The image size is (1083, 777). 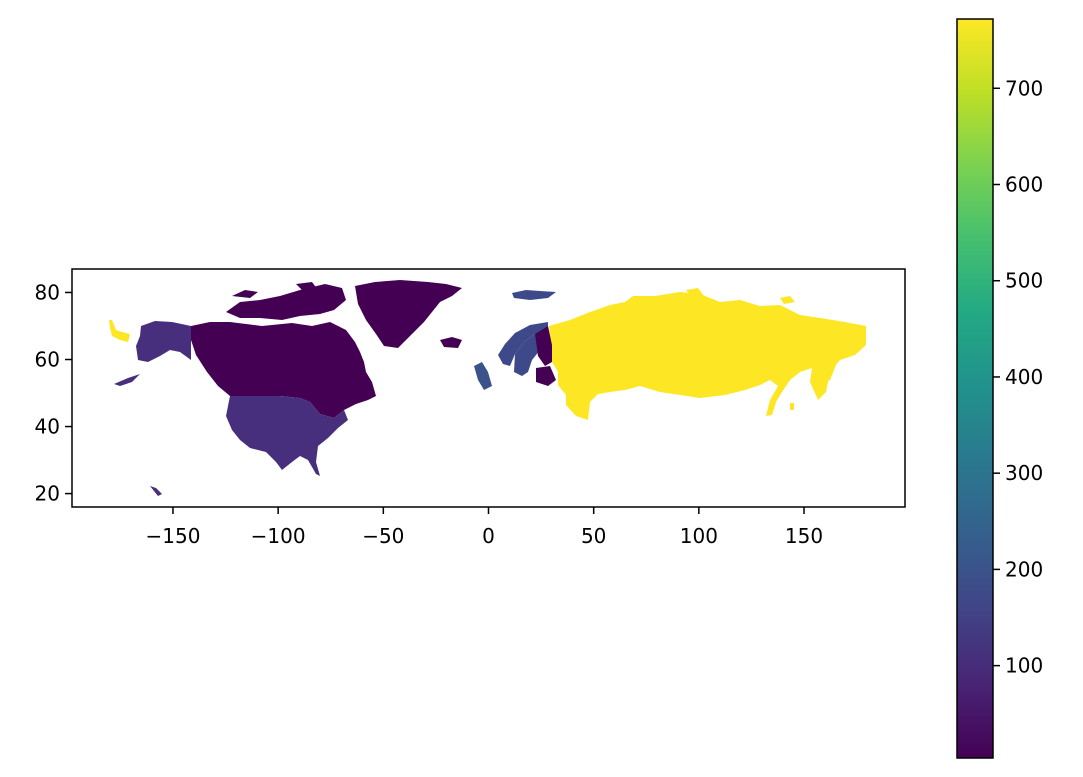 I want to click on y-tick-label: 40, so click(x=47, y=427).